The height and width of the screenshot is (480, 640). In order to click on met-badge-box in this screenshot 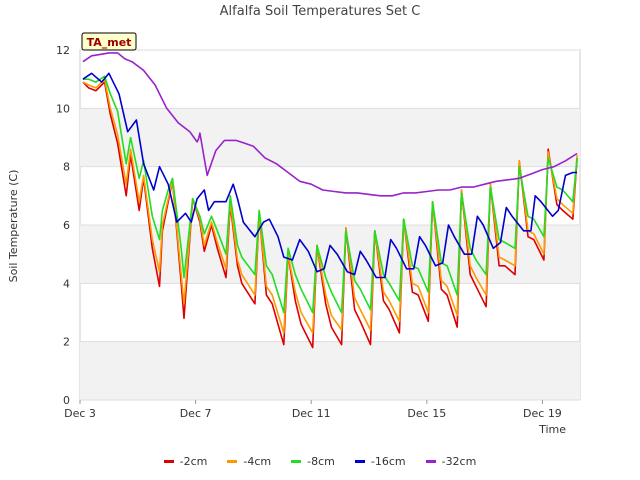, I will do `click(109, 41)`.